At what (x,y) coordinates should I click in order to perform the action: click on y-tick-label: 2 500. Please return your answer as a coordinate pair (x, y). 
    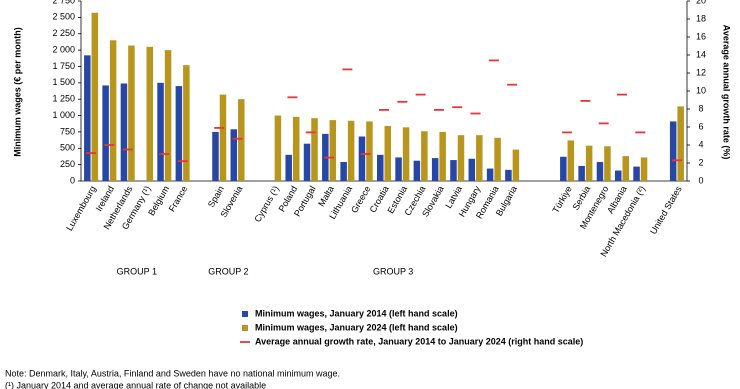
    Looking at the image, I should click on (63, 17).